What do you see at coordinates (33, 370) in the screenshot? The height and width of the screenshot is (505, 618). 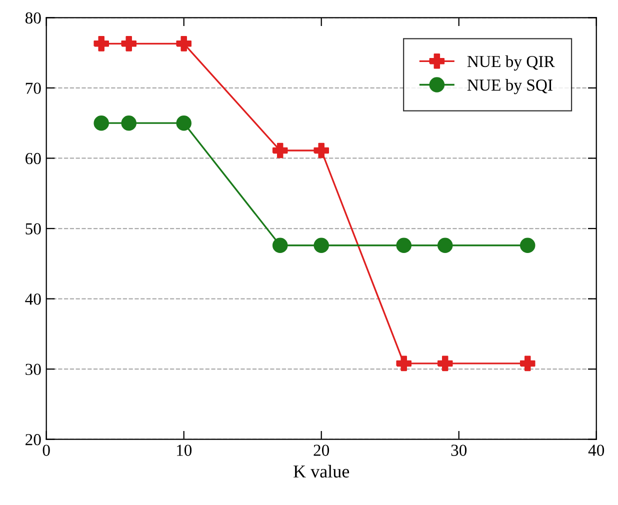 I see `y-tick-label: 30` at bounding box center [33, 370].